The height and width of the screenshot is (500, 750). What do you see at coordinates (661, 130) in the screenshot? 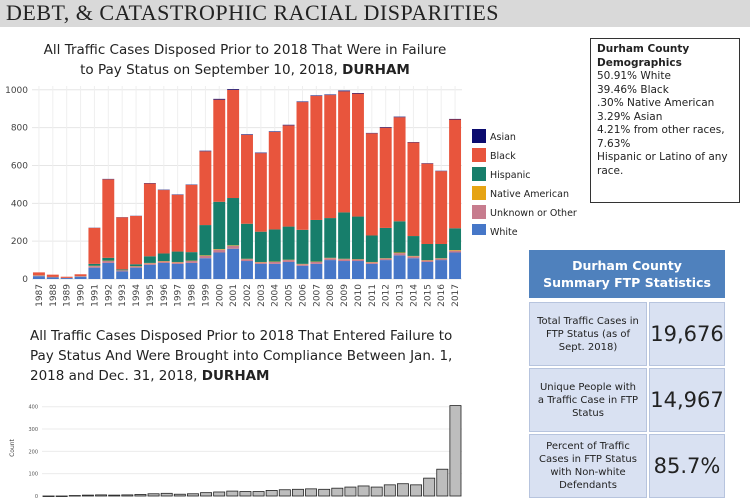
I see `demographics-line: 4.21% from other races,` at bounding box center [661, 130].